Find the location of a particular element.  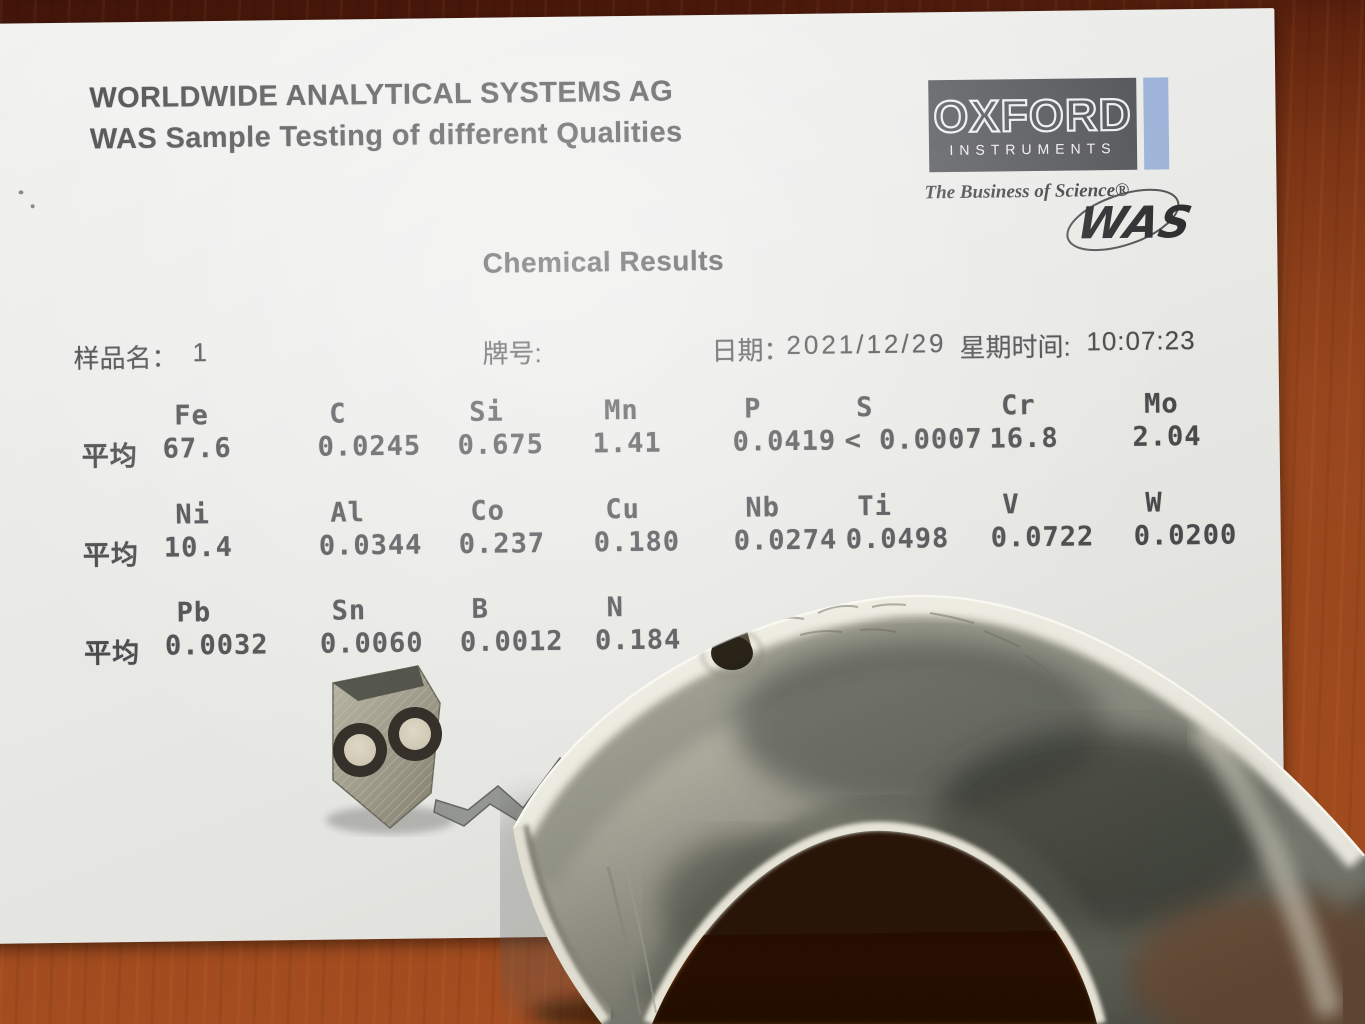

element-value: 0.0200 is located at coordinates (1185, 535).